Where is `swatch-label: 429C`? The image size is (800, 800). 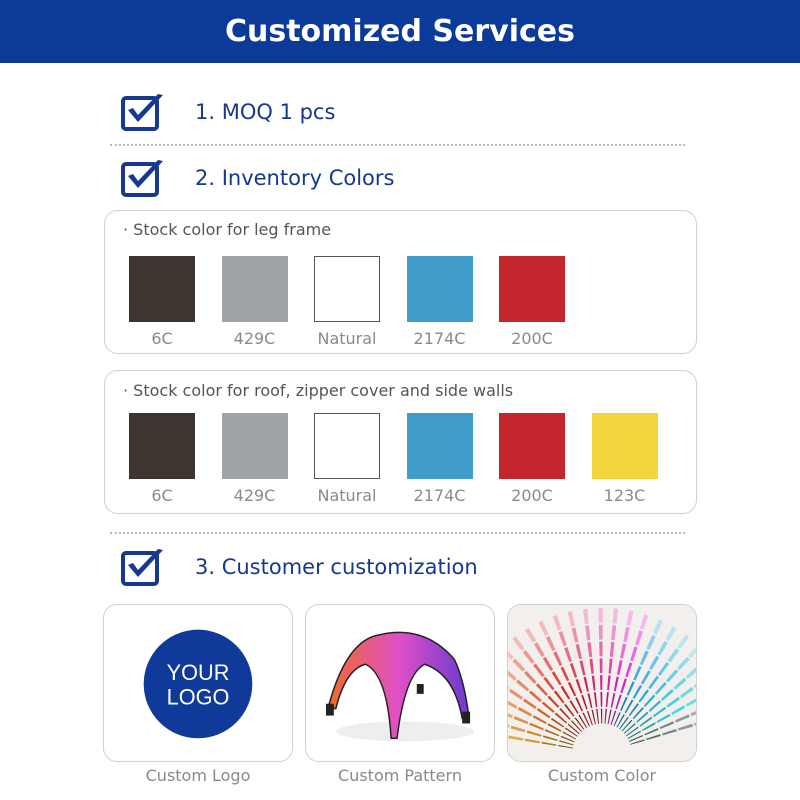
swatch-label: 429C is located at coordinates (254, 338).